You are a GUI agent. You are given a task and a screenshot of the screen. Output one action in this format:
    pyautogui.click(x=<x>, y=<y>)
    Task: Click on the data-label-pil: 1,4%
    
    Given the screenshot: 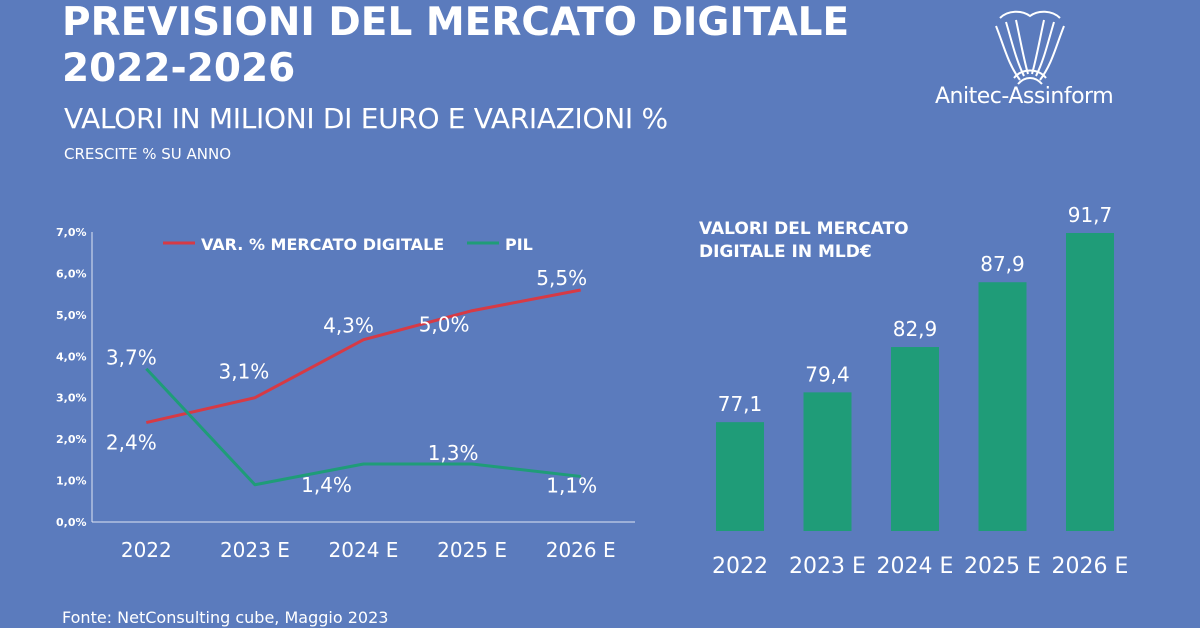 What is the action you would take?
    pyautogui.click(x=326, y=485)
    